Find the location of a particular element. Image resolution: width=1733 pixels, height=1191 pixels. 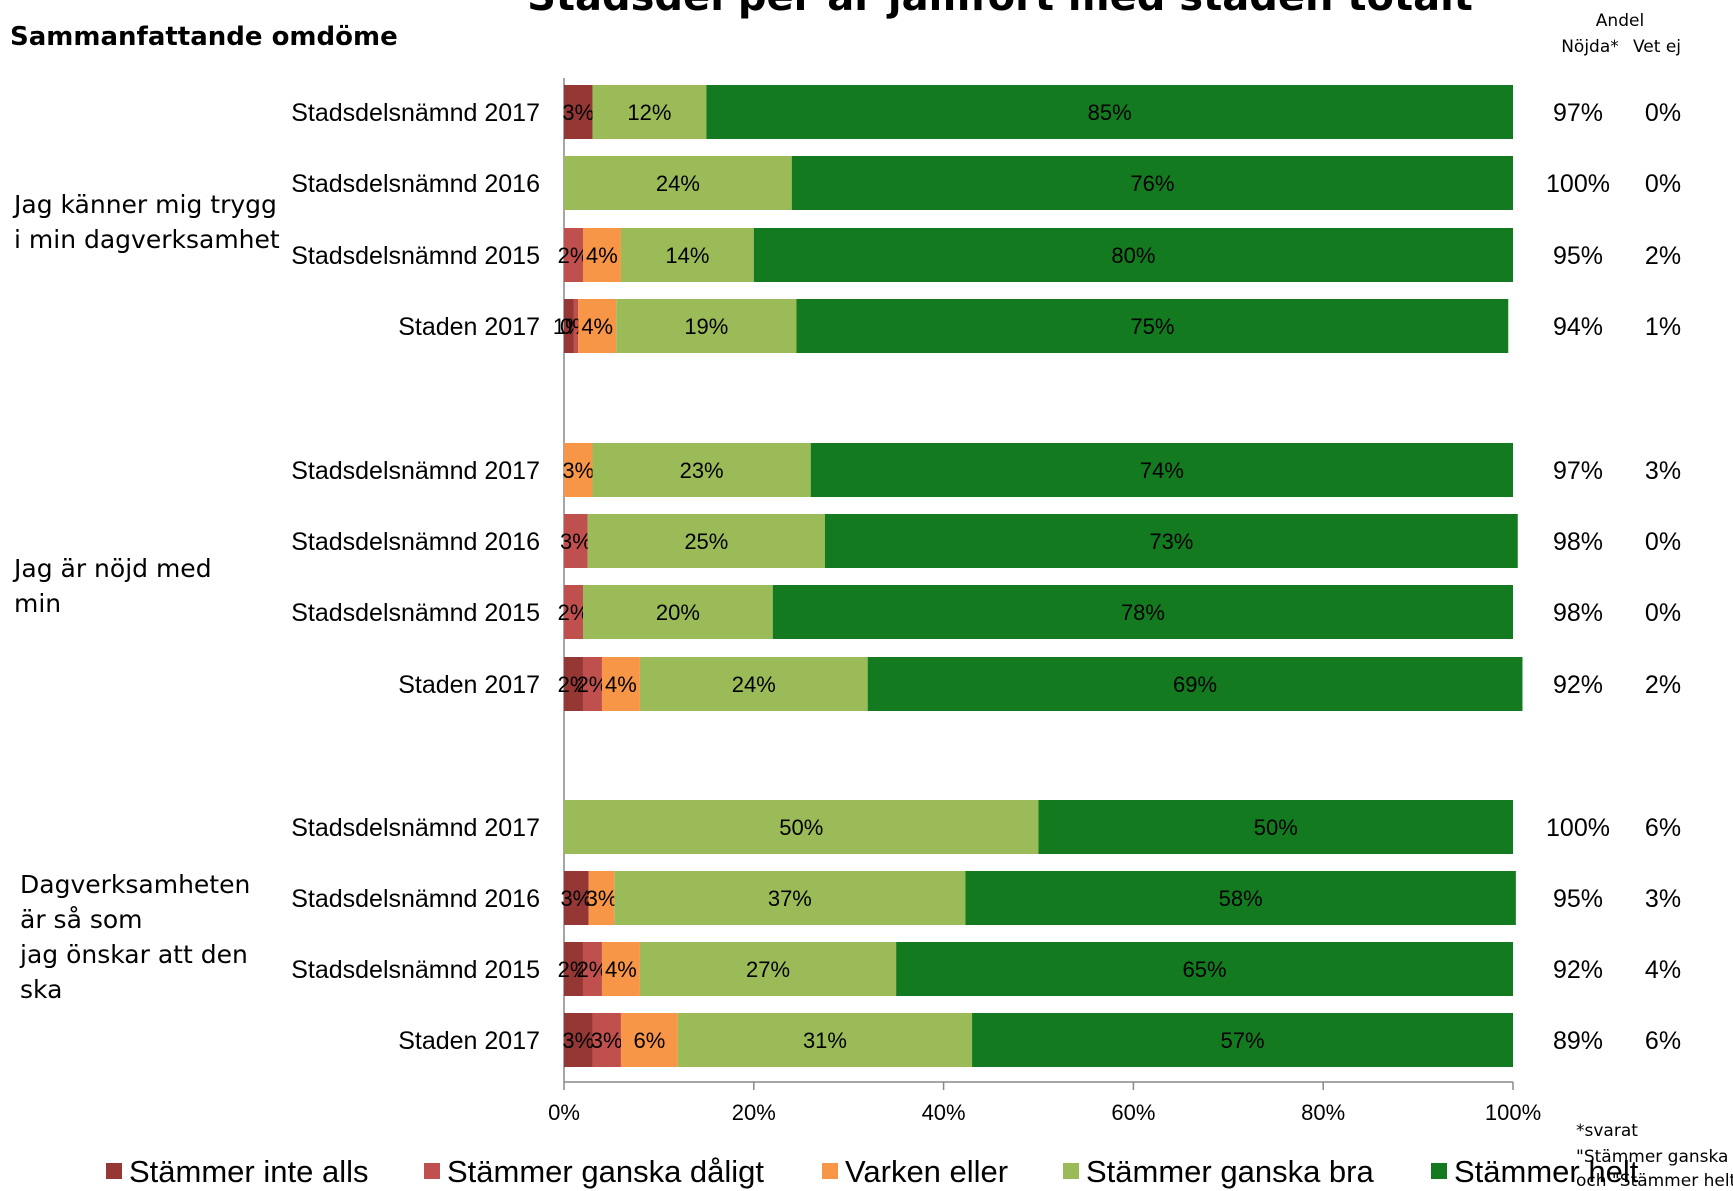

data-label: 75% is located at coordinates (1152, 326).